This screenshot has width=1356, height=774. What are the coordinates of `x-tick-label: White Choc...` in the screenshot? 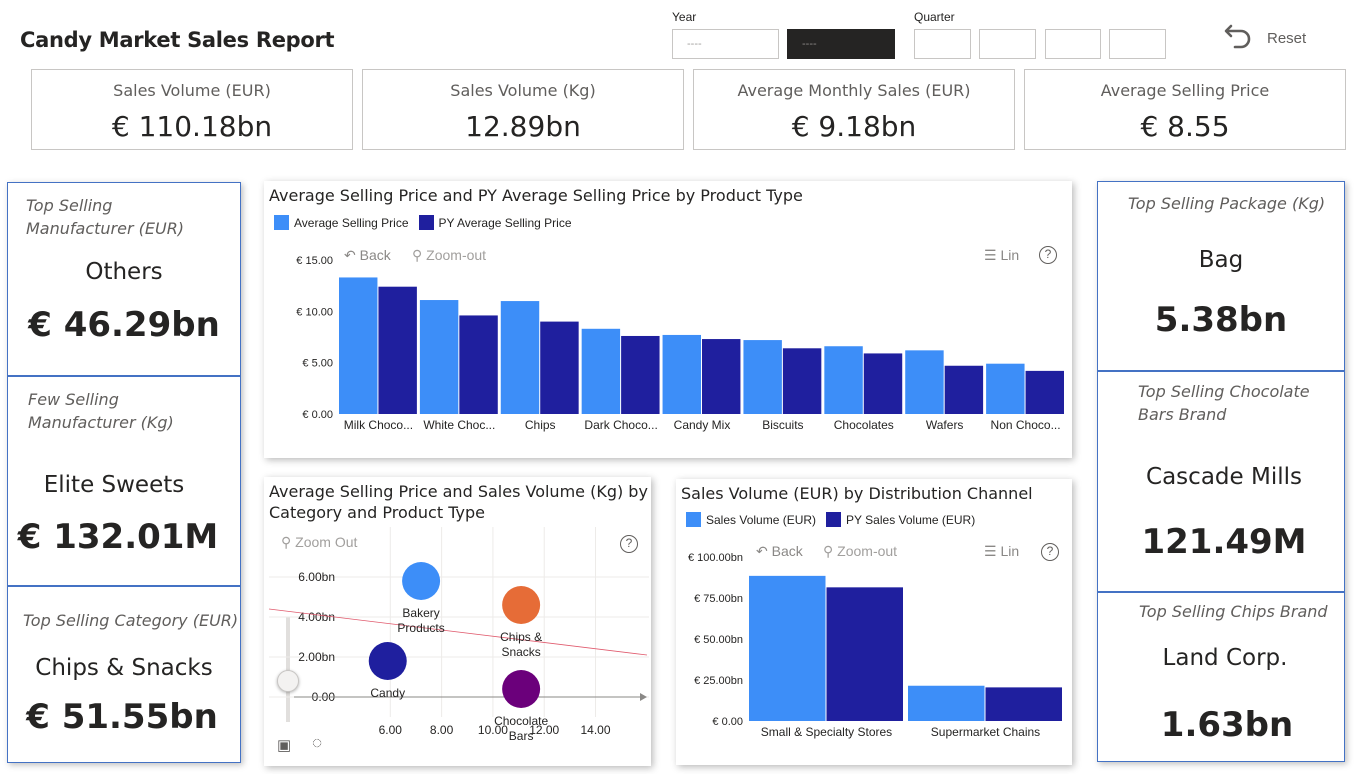 It's located at (459, 425).